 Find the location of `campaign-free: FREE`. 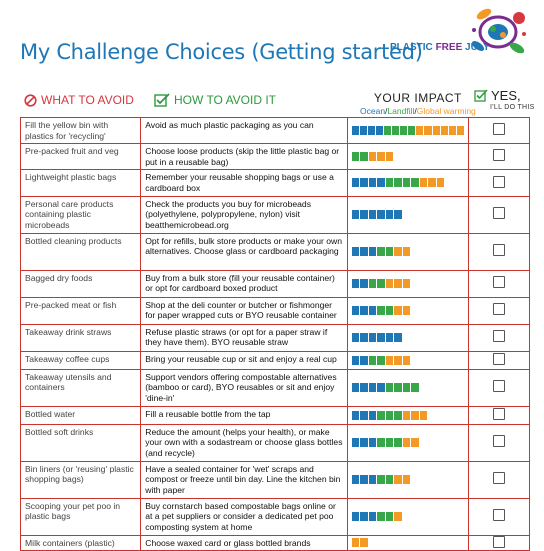

campaign-free: FREE is located at coordinates (449, 47).